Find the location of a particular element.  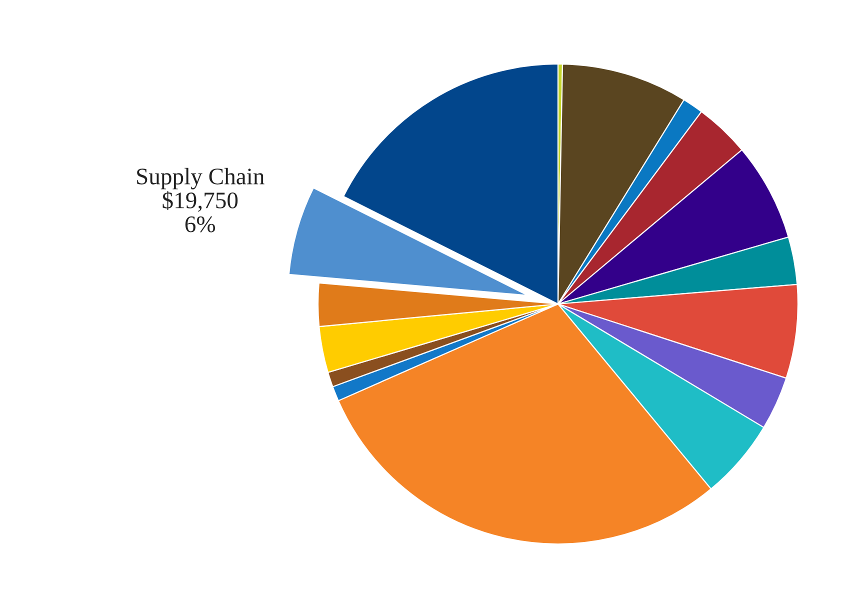

slice-label: Supply Chain is located at coordinates (200, 179).